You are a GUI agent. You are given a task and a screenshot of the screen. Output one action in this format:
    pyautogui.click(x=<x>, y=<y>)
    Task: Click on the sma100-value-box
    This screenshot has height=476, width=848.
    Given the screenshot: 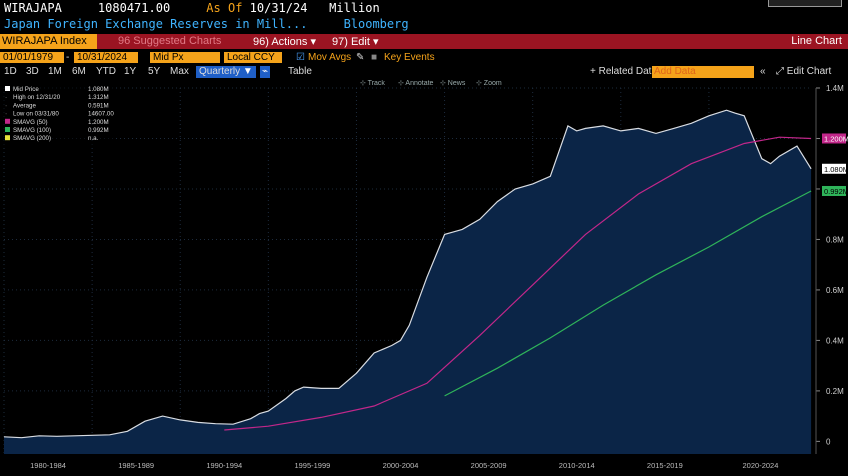 What is the action you would take?
    pyautogui.click(x=834, y=190)
    